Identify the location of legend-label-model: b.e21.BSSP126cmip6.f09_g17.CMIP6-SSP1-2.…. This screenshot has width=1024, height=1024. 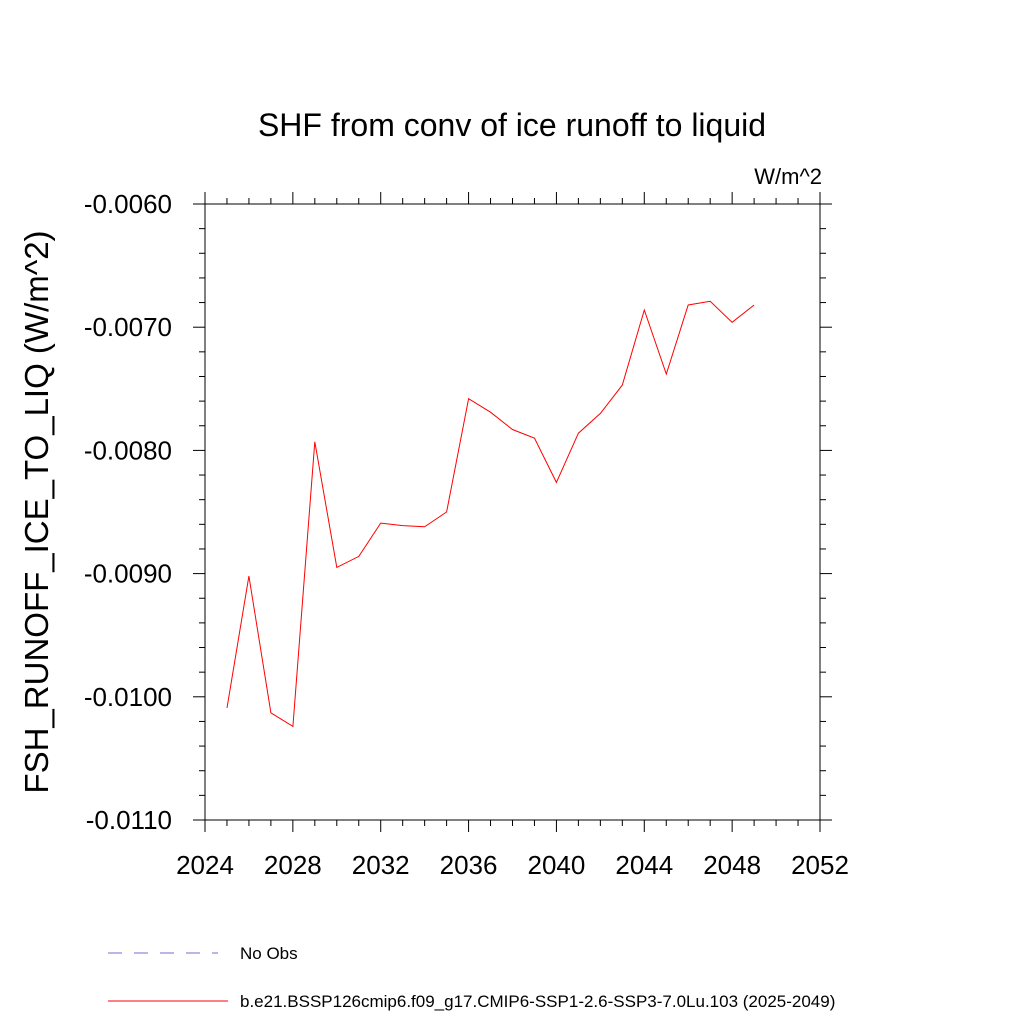
(537, 1001).